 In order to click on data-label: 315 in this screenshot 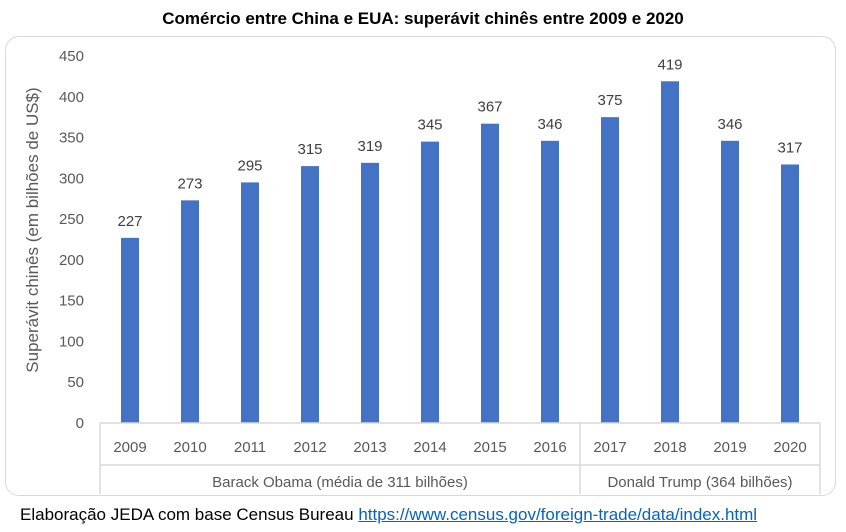, I will do `click(309, 149)`.